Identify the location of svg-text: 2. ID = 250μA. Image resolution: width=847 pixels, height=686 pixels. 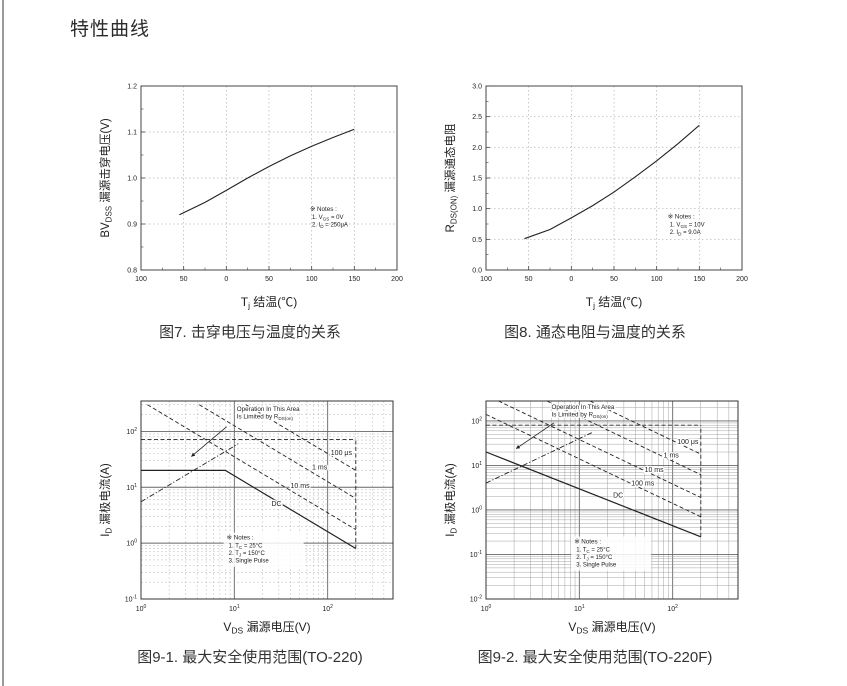
(330, 226).